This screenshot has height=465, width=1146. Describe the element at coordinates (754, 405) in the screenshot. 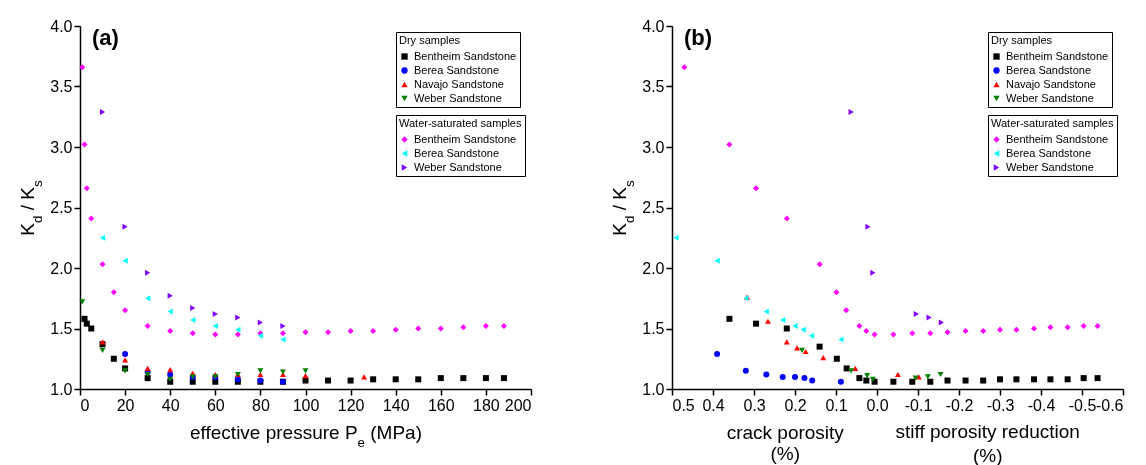

I see `x-tick-label: 0.3` at that location.